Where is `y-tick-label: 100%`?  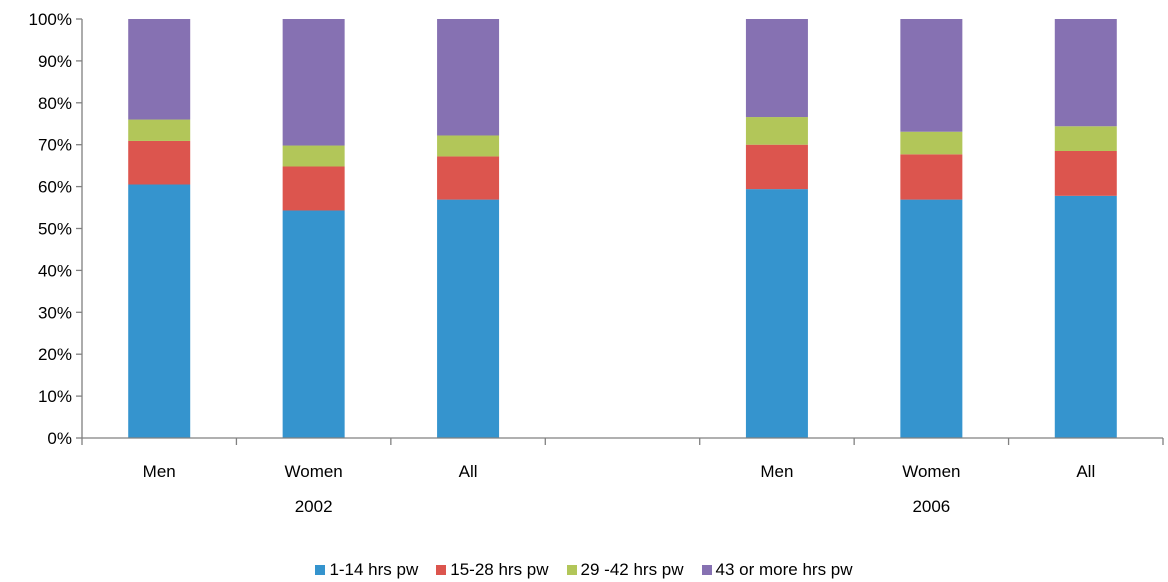 y-tick-label: 100% is located at coordinates (50, 19).